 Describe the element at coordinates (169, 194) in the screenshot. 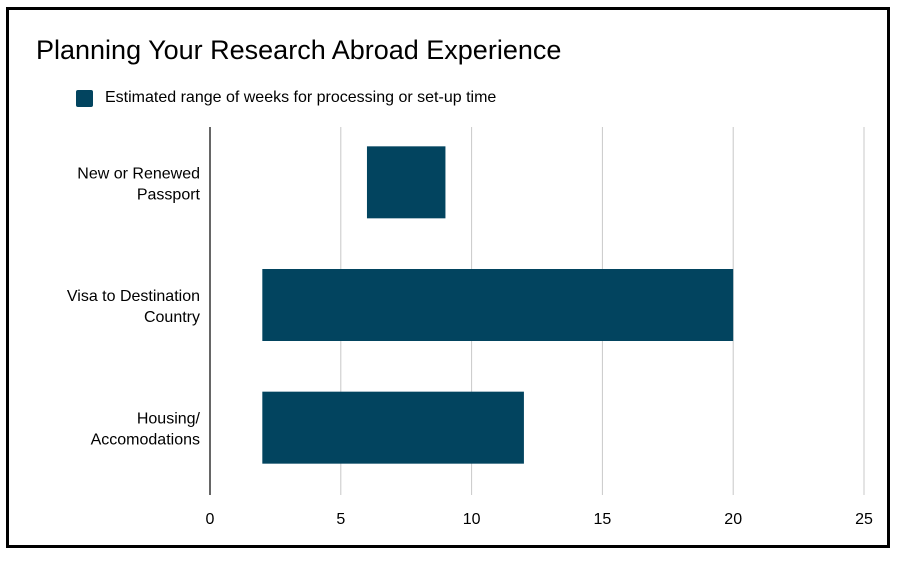

I see `category-label-line: Passport` at that location.